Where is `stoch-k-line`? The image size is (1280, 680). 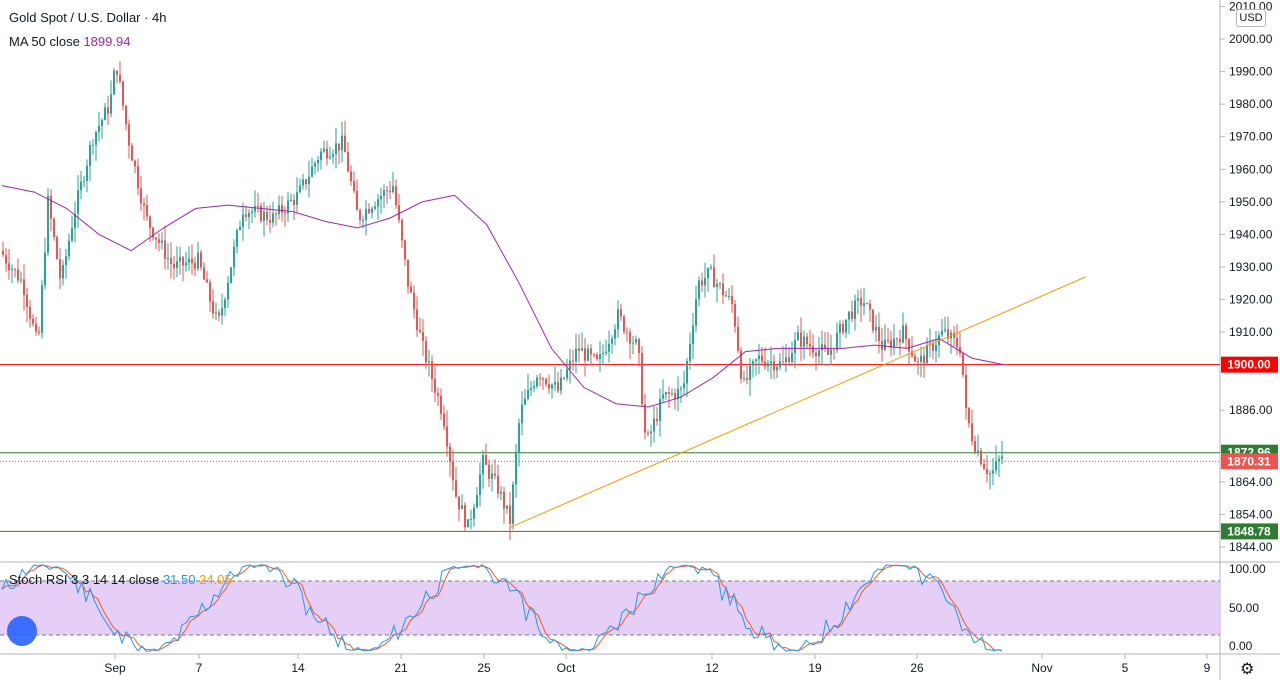 stoch-k-line is located at coordinates (502, 608).